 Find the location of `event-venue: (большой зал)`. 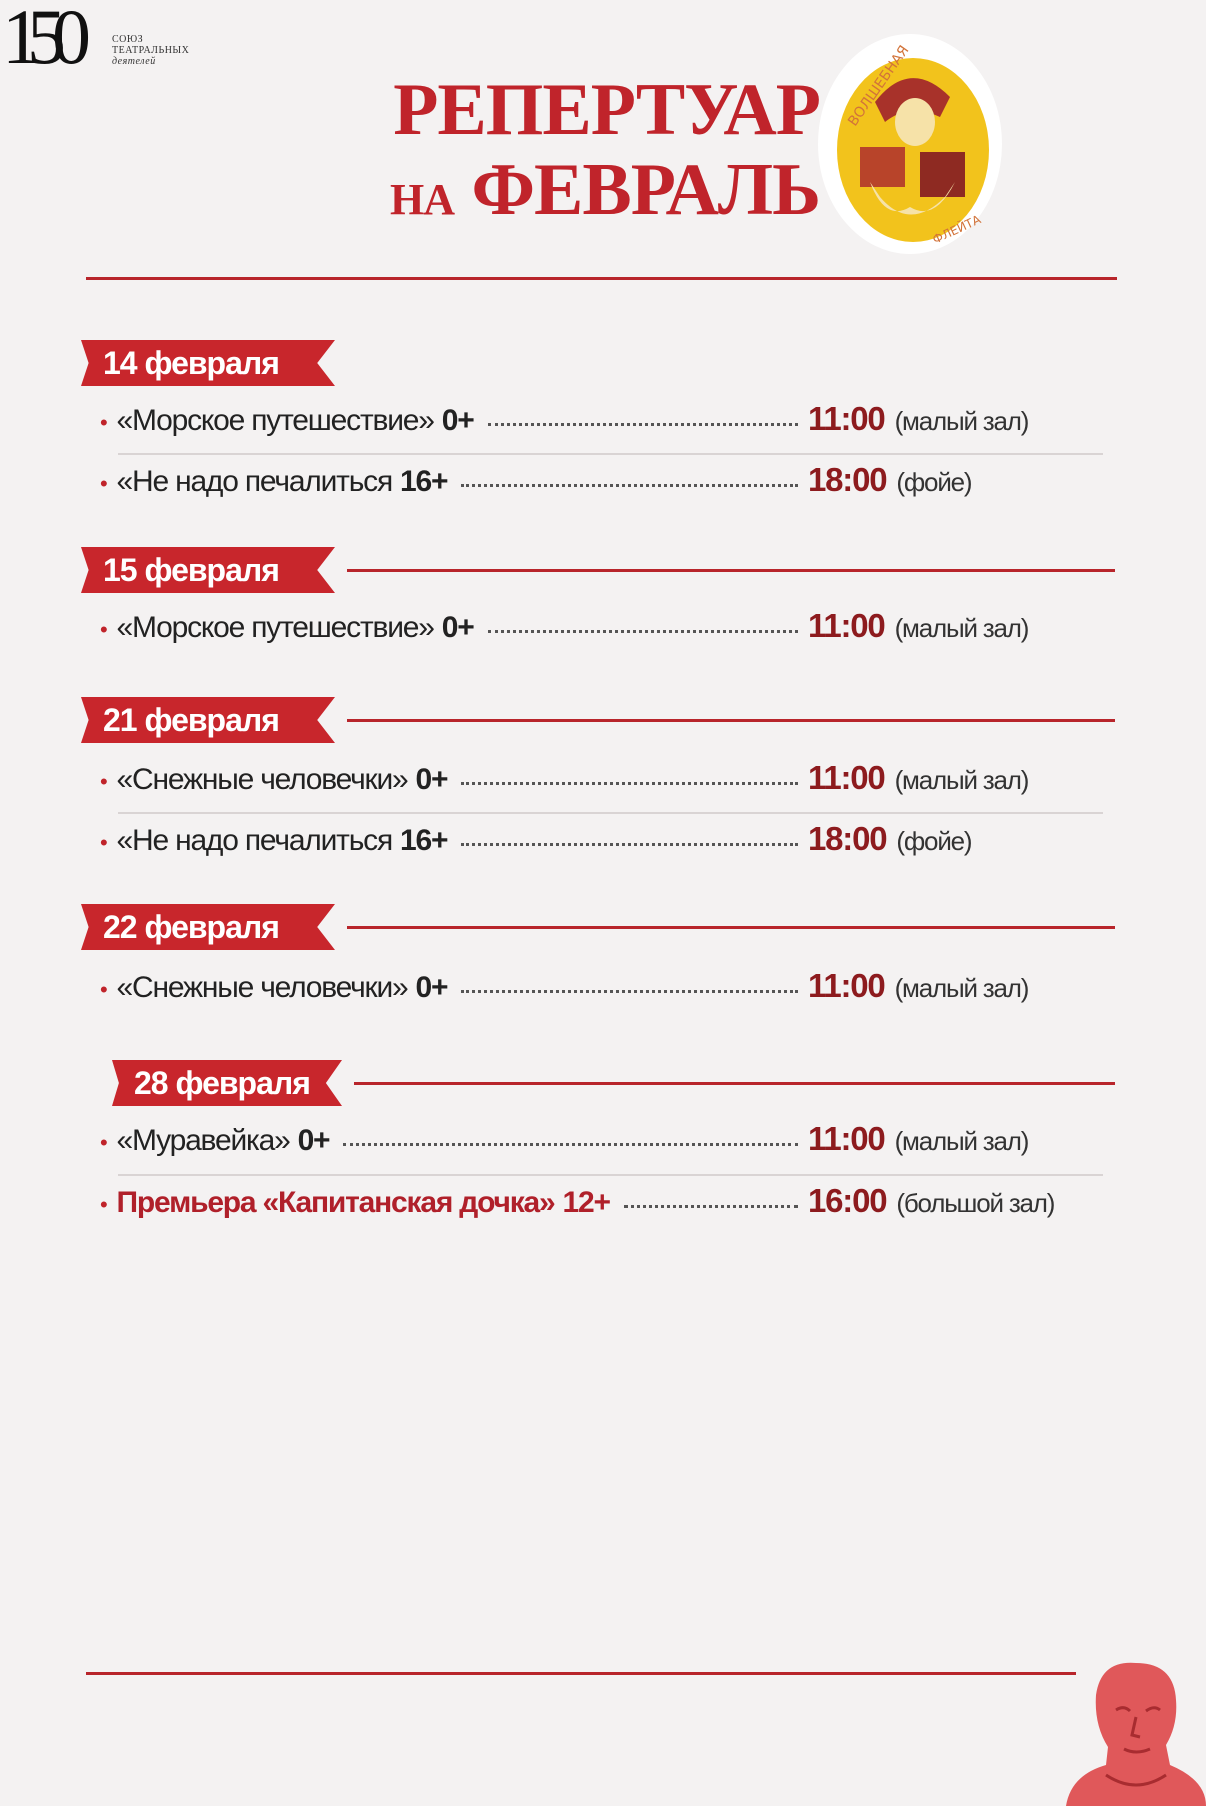

event-venue: (большой зал) is located at coordinates (975, 1203).